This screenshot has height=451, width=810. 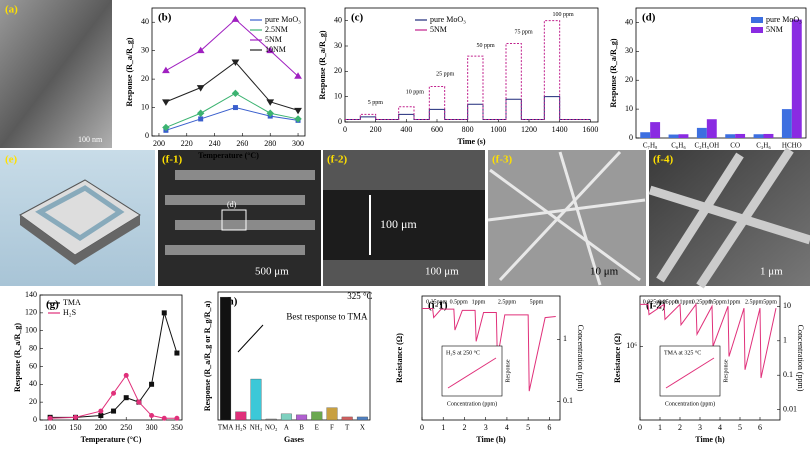 What do you see at coordinates (700, 427) in the screenshot?
I see `x-tick-label: 3` at bounding box center [700, 427].